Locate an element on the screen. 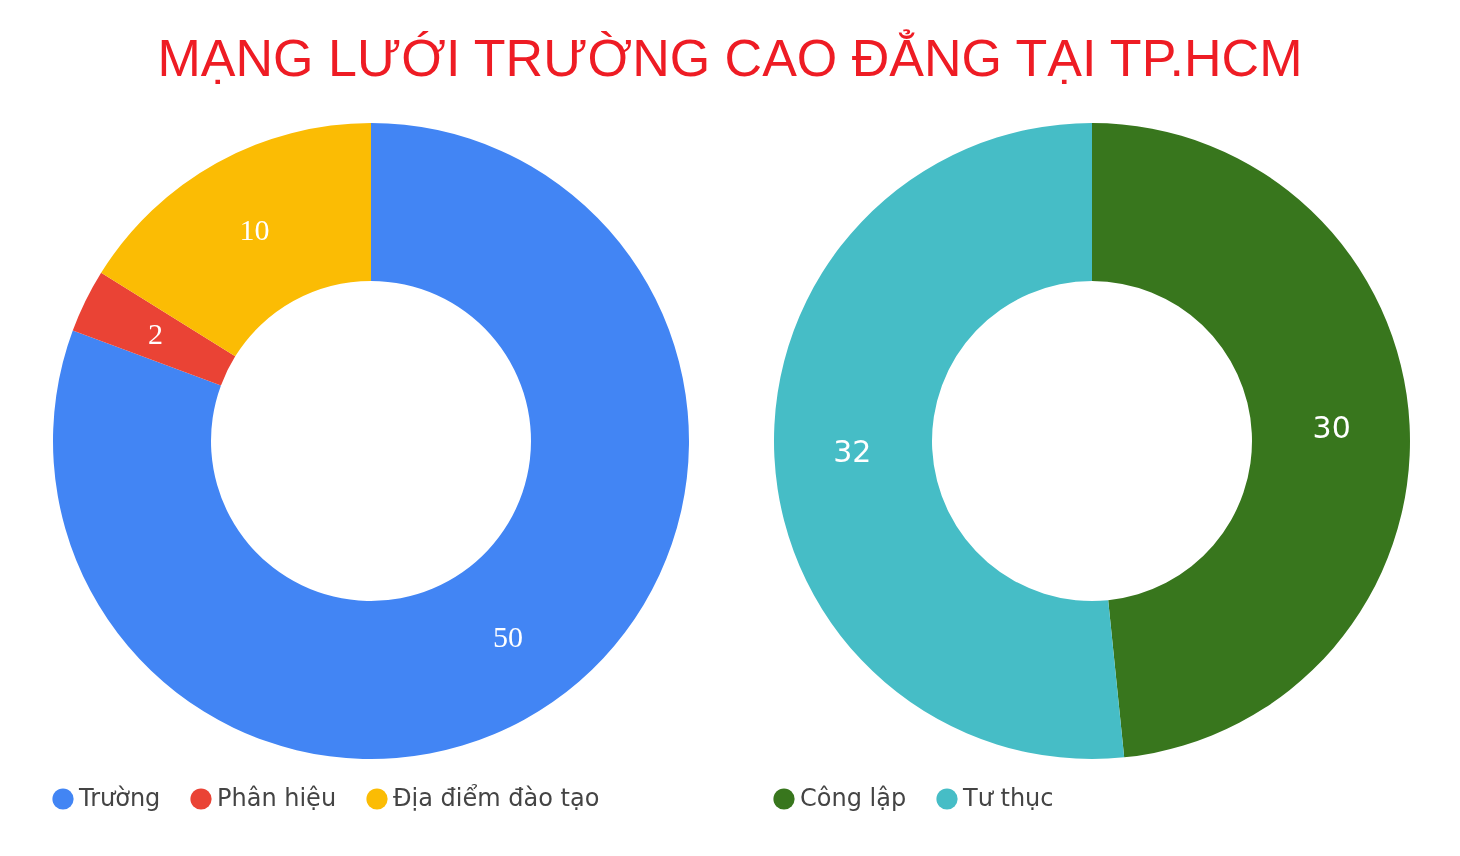  data-label: 32 is located at coordinates (852, 452).